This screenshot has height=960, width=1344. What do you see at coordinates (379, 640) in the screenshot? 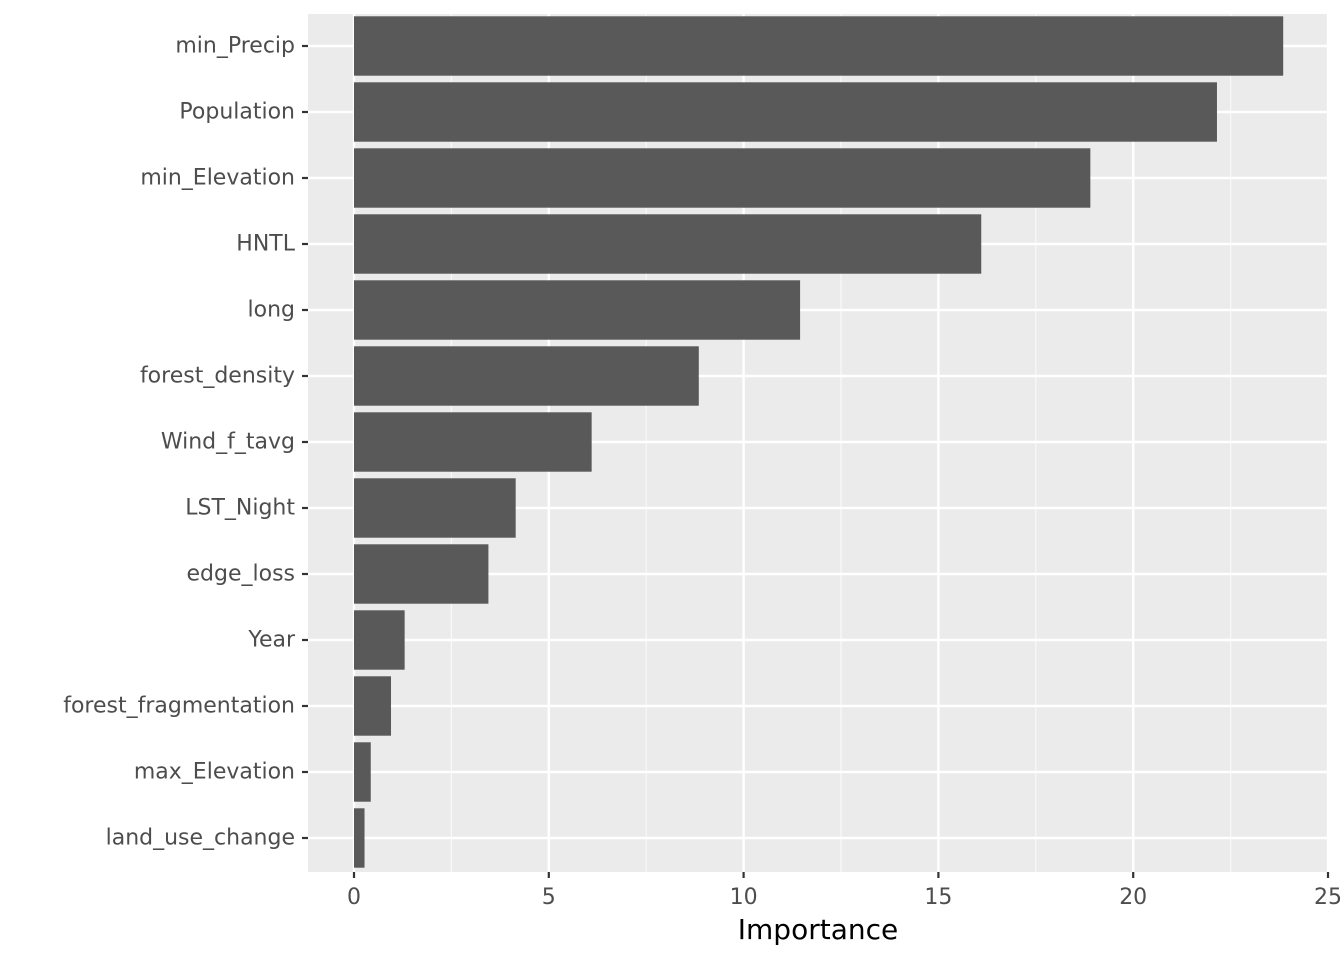
I see `bar-year` at bounding box center [379, 640].